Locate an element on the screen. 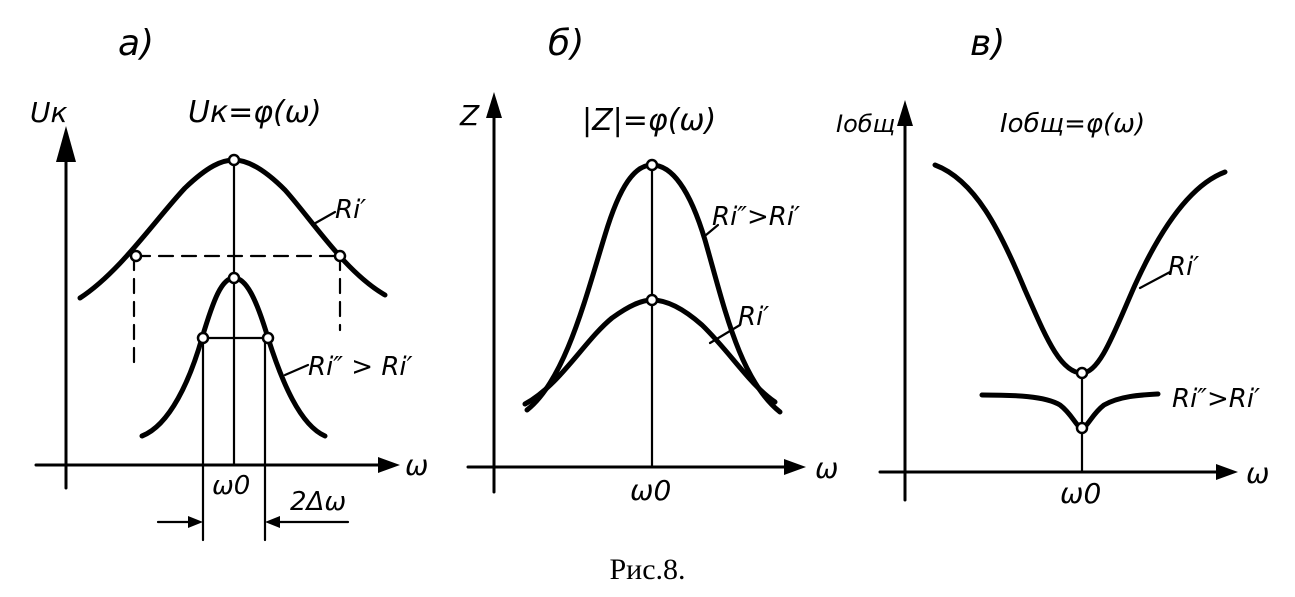 Image resolution: width=1295 pixels, height=597 pixels. panel-b-label1-leader is located at coordinates (712, 230).